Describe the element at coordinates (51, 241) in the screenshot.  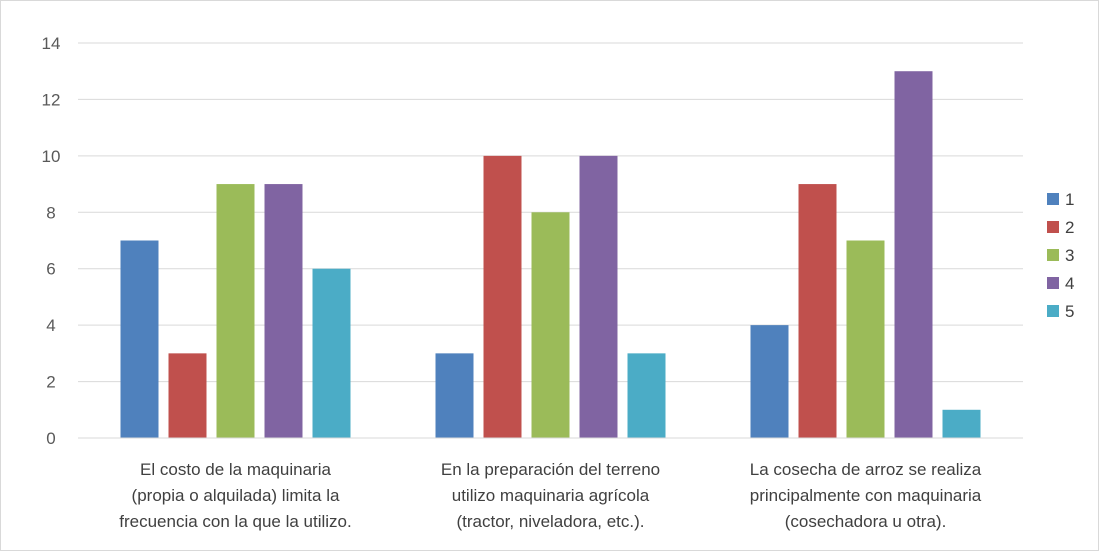
I see `y-axis-ticks: 0 2 4 6 8 10 12 14` at that location.